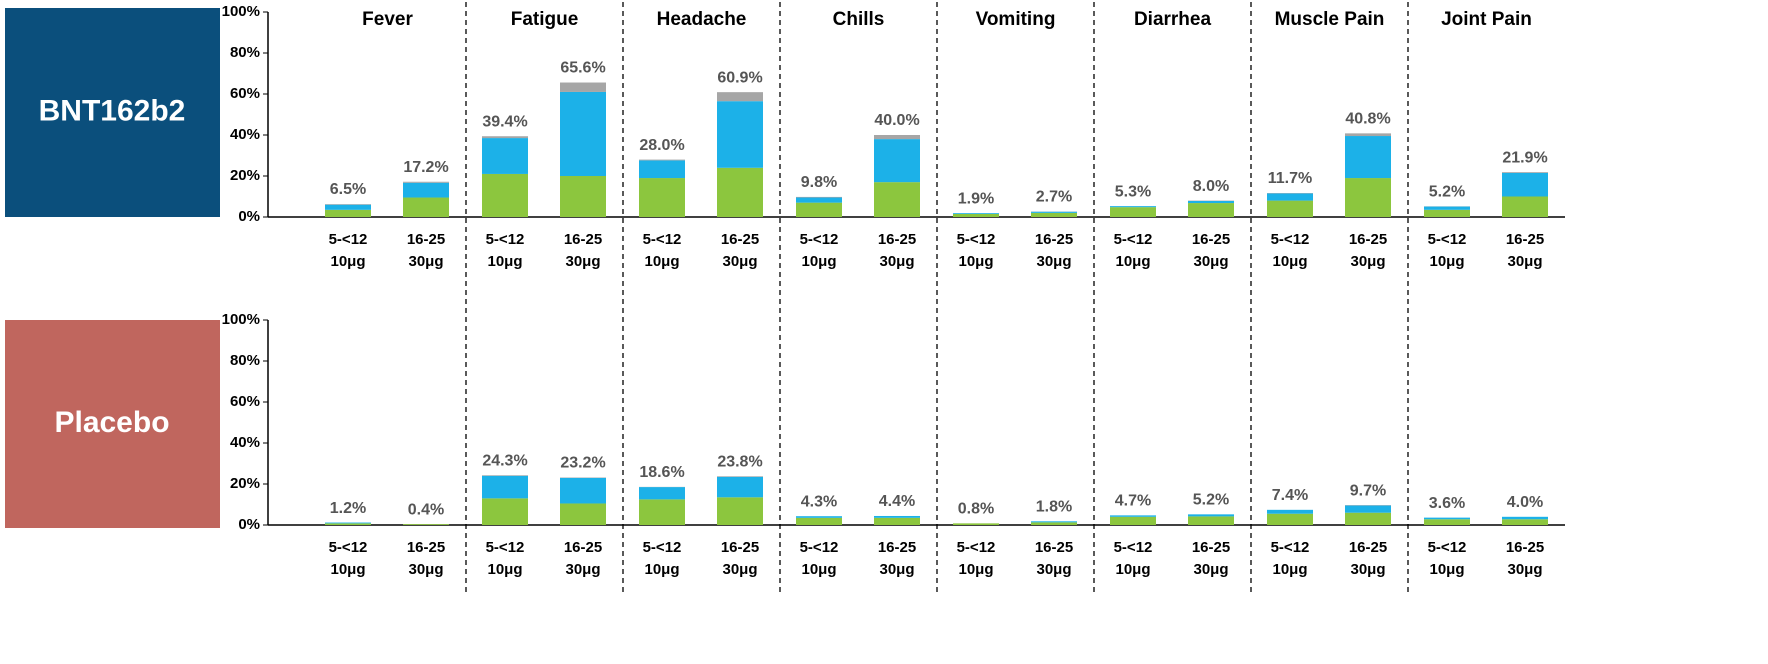 The width and height of the screenshot is (1768, 664). I want to click on total-label: 2.7%, so click(1054, 197).